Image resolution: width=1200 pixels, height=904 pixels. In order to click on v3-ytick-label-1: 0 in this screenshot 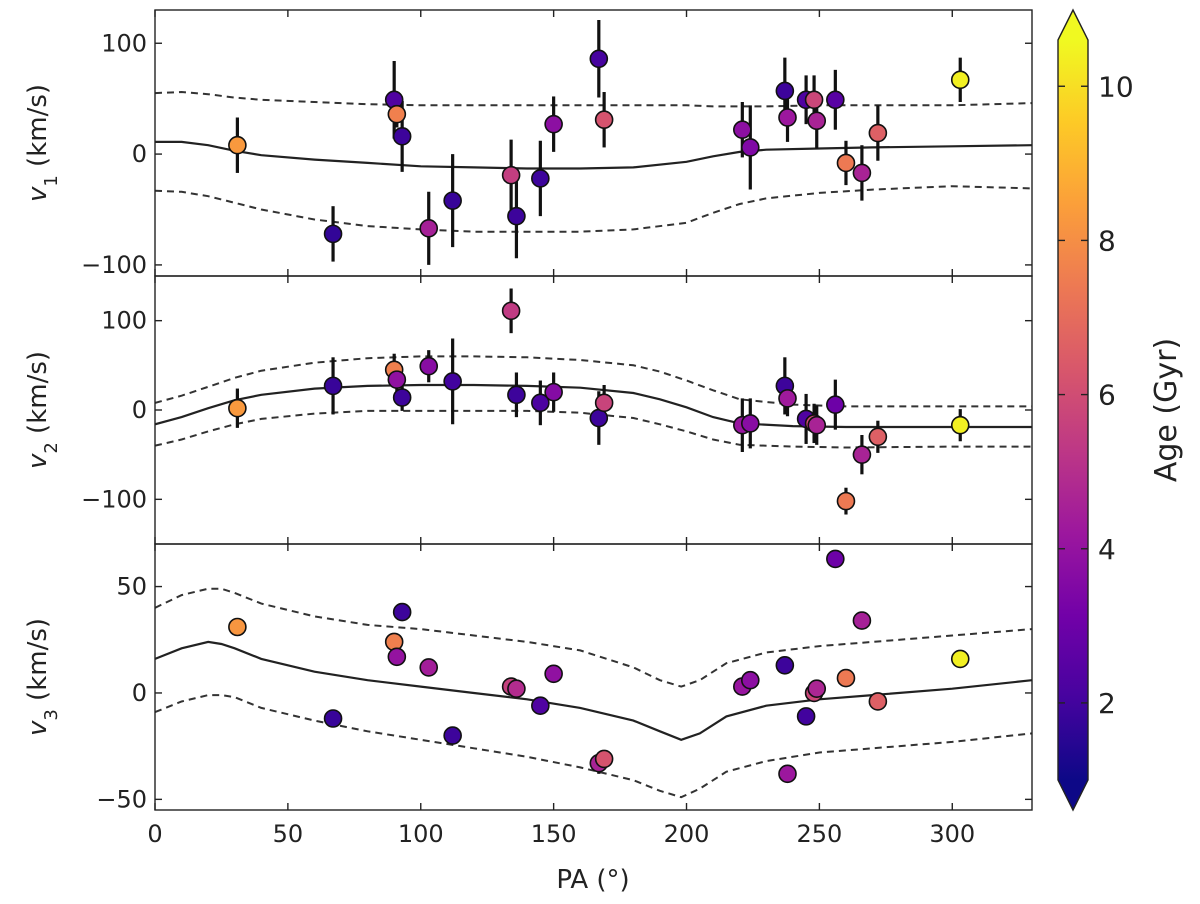, I will do `click(139, 693)`.